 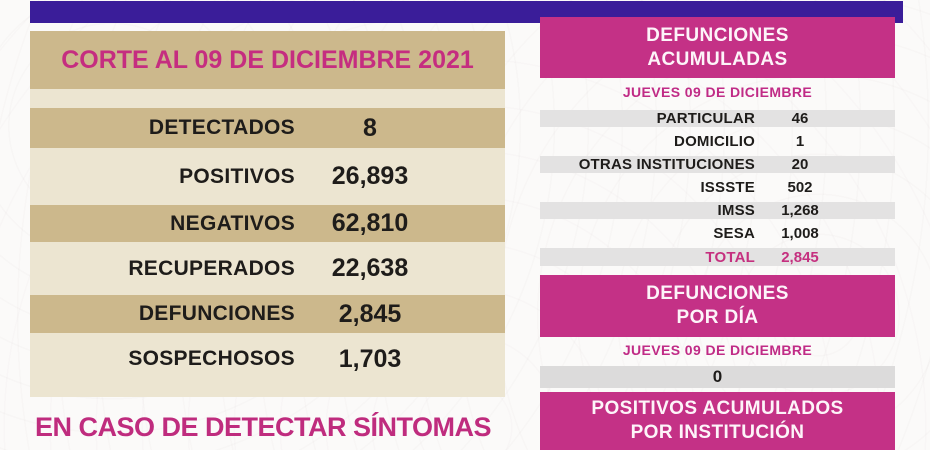 What do you see at coordinates (800, 210) in the screenshot?
I see `institution-value: 1,268` at bounding box center [800, 210].